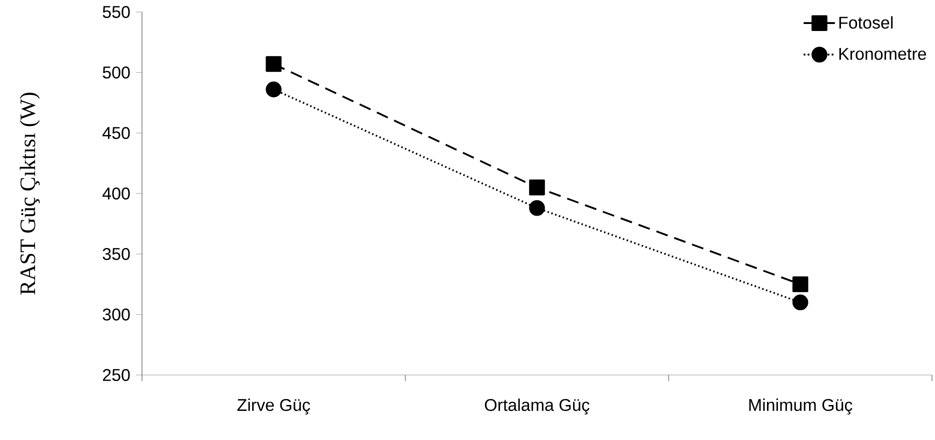 This screenshot has width=935, height=440. What do you see at coordinates (116, 314) in the screenshot?
I see `y-tick-label: 300` at bounding box center [116, 314].